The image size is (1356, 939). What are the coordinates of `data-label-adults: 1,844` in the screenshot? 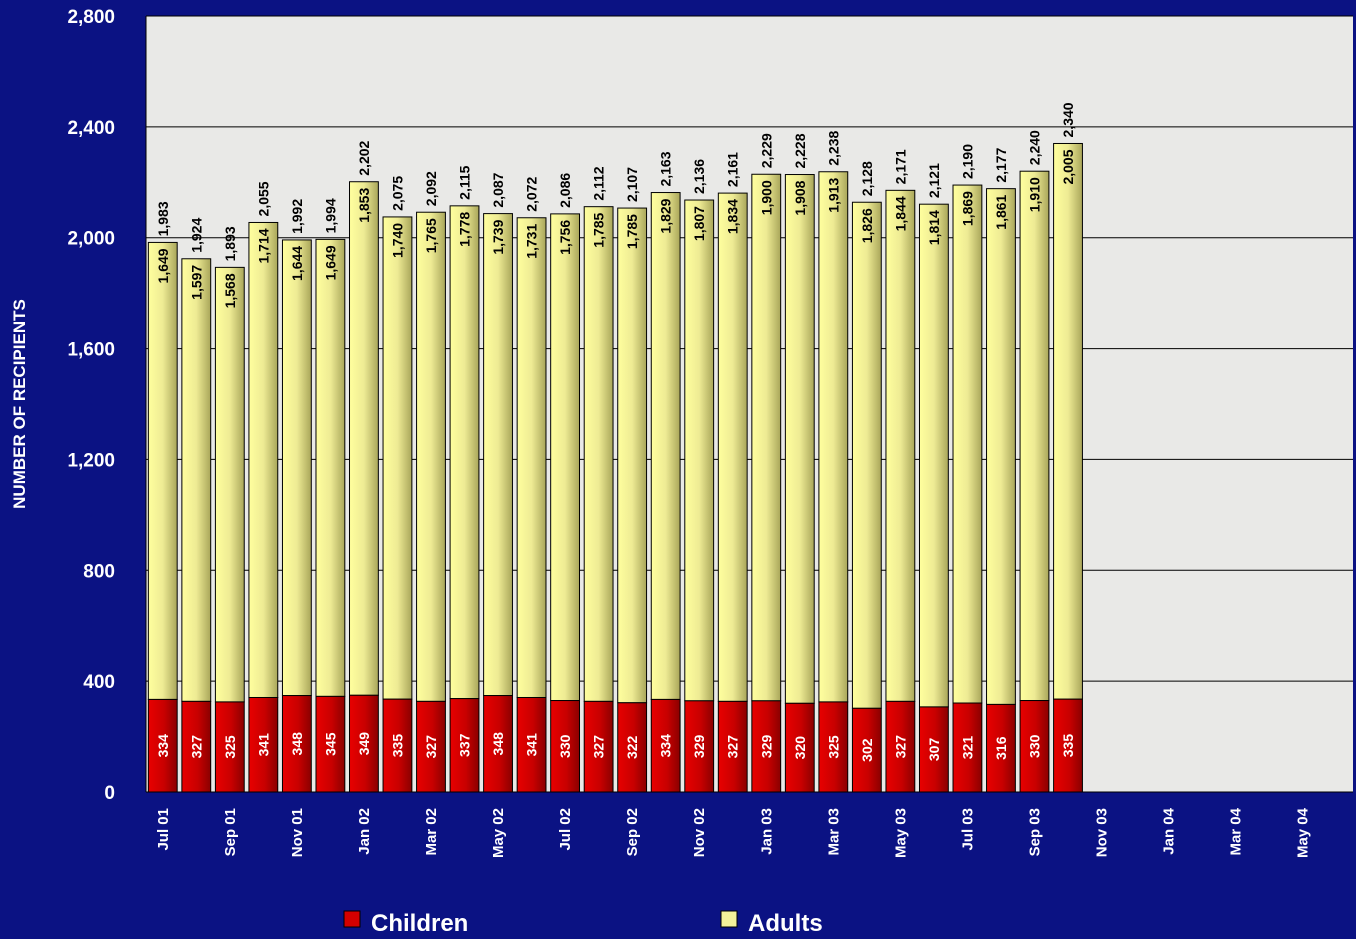 It's located at (900, 213).